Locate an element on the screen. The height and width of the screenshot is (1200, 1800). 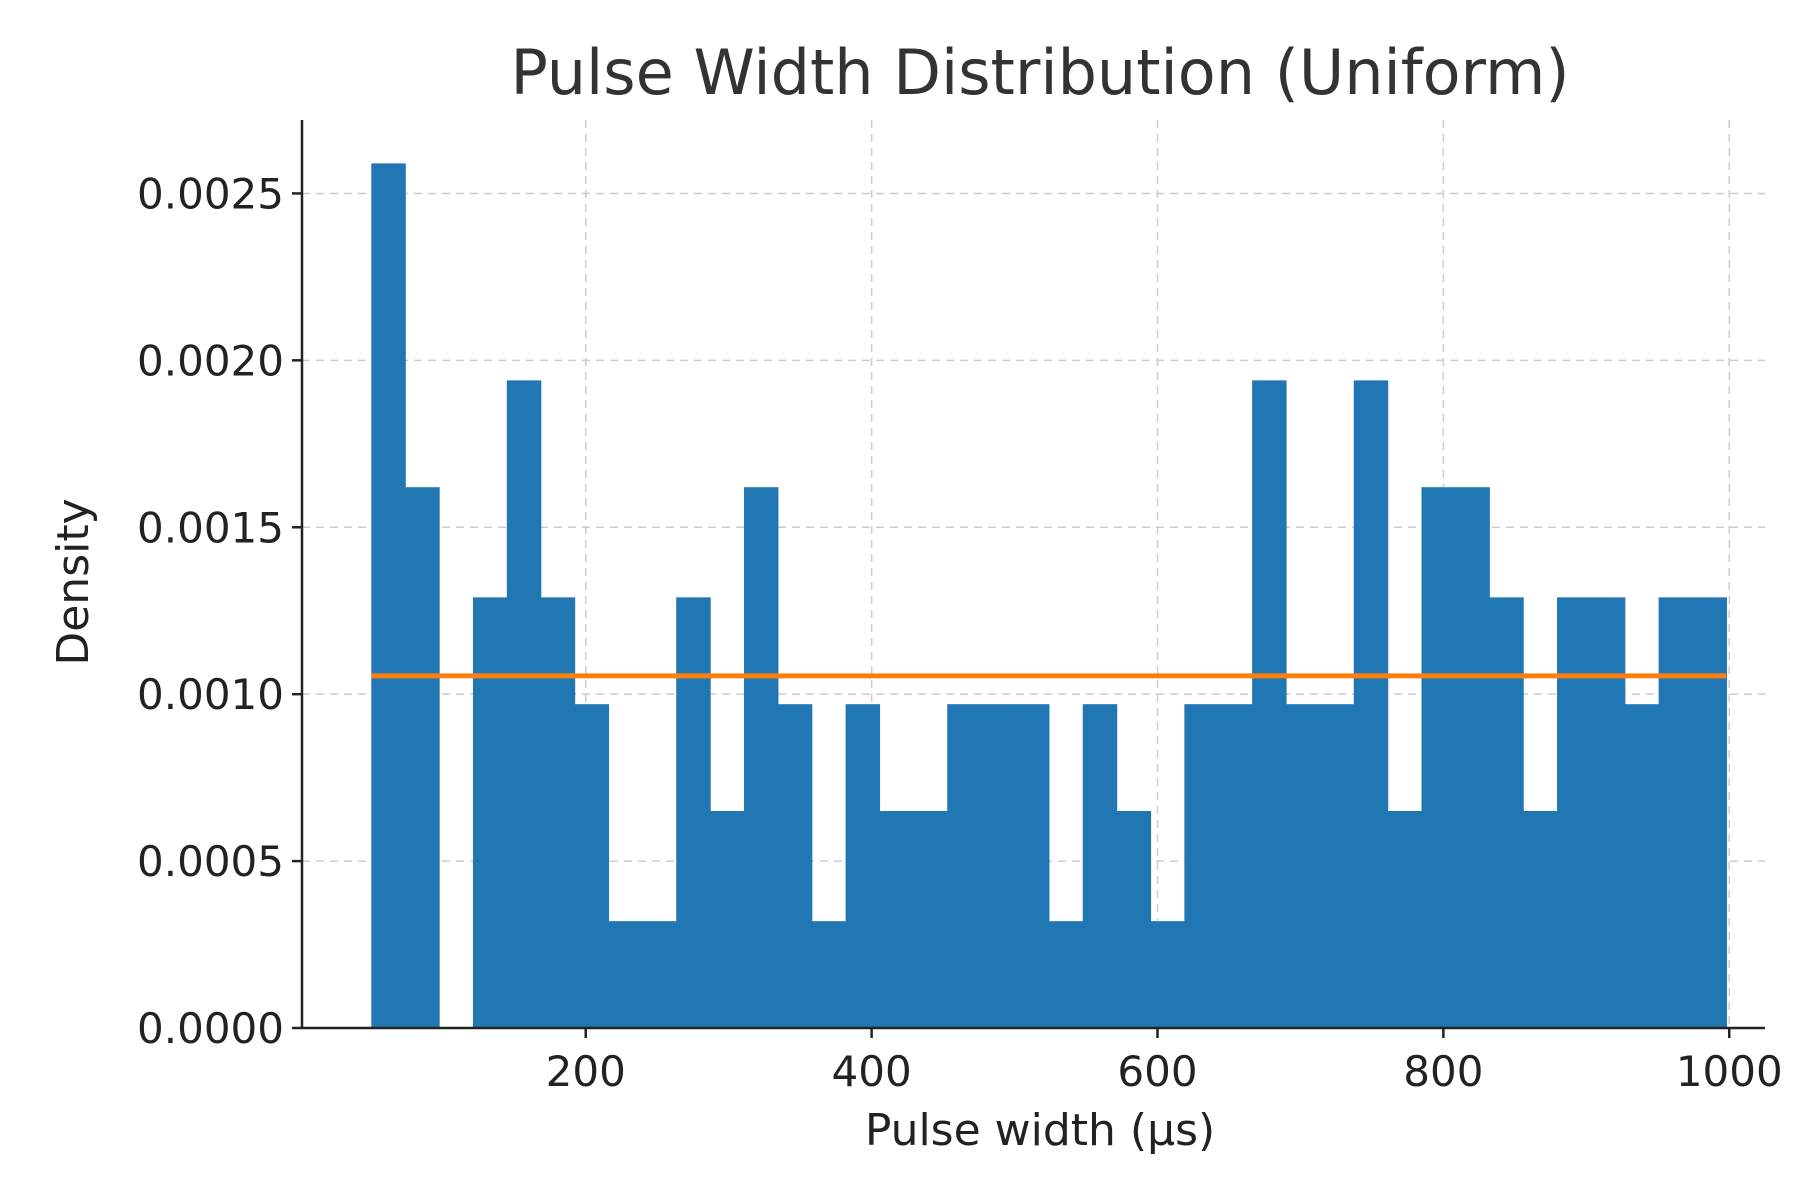
y-tick-label: 0.0020 is located at coordinates (210, 360).